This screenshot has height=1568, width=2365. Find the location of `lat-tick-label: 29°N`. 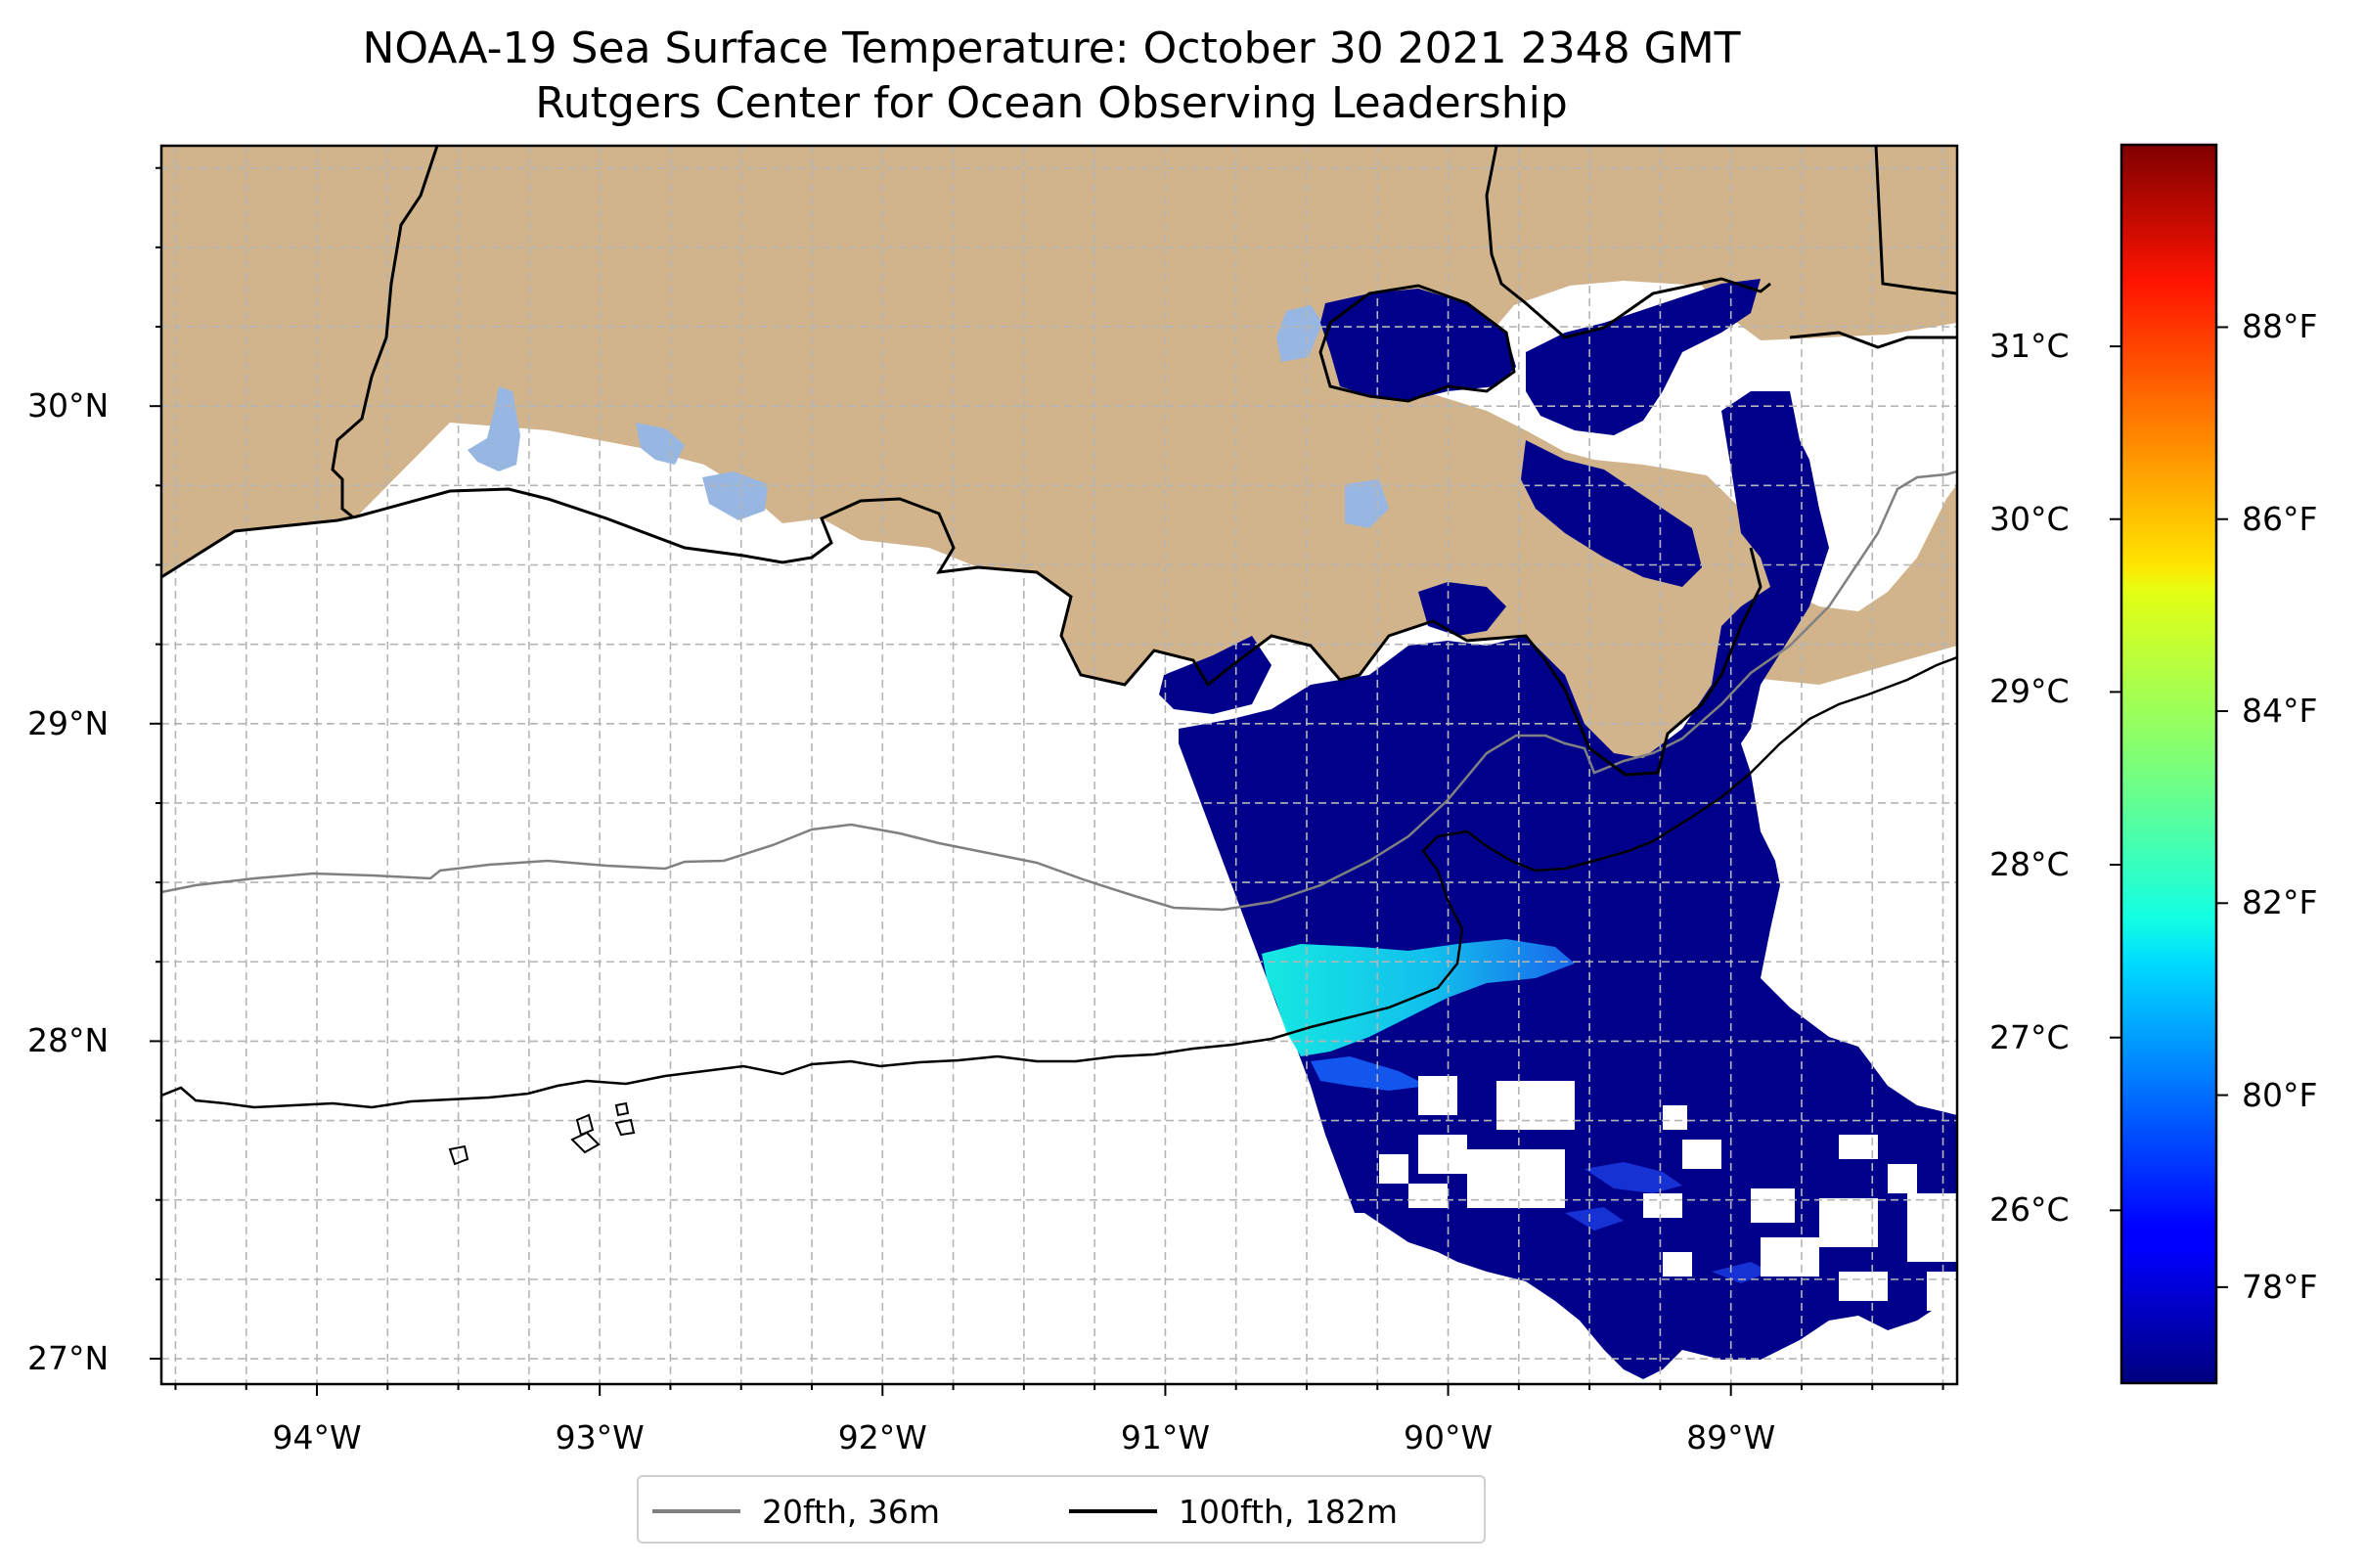

lat-tick-label: 29°N is located at coordinates (68, 722).